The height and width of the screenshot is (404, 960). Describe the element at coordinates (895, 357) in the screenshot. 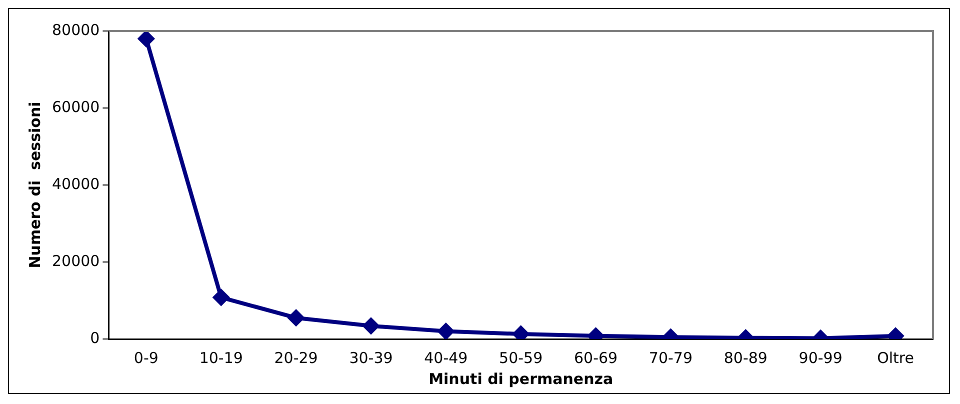

I see `x-tick-label: Oltre` at that location.